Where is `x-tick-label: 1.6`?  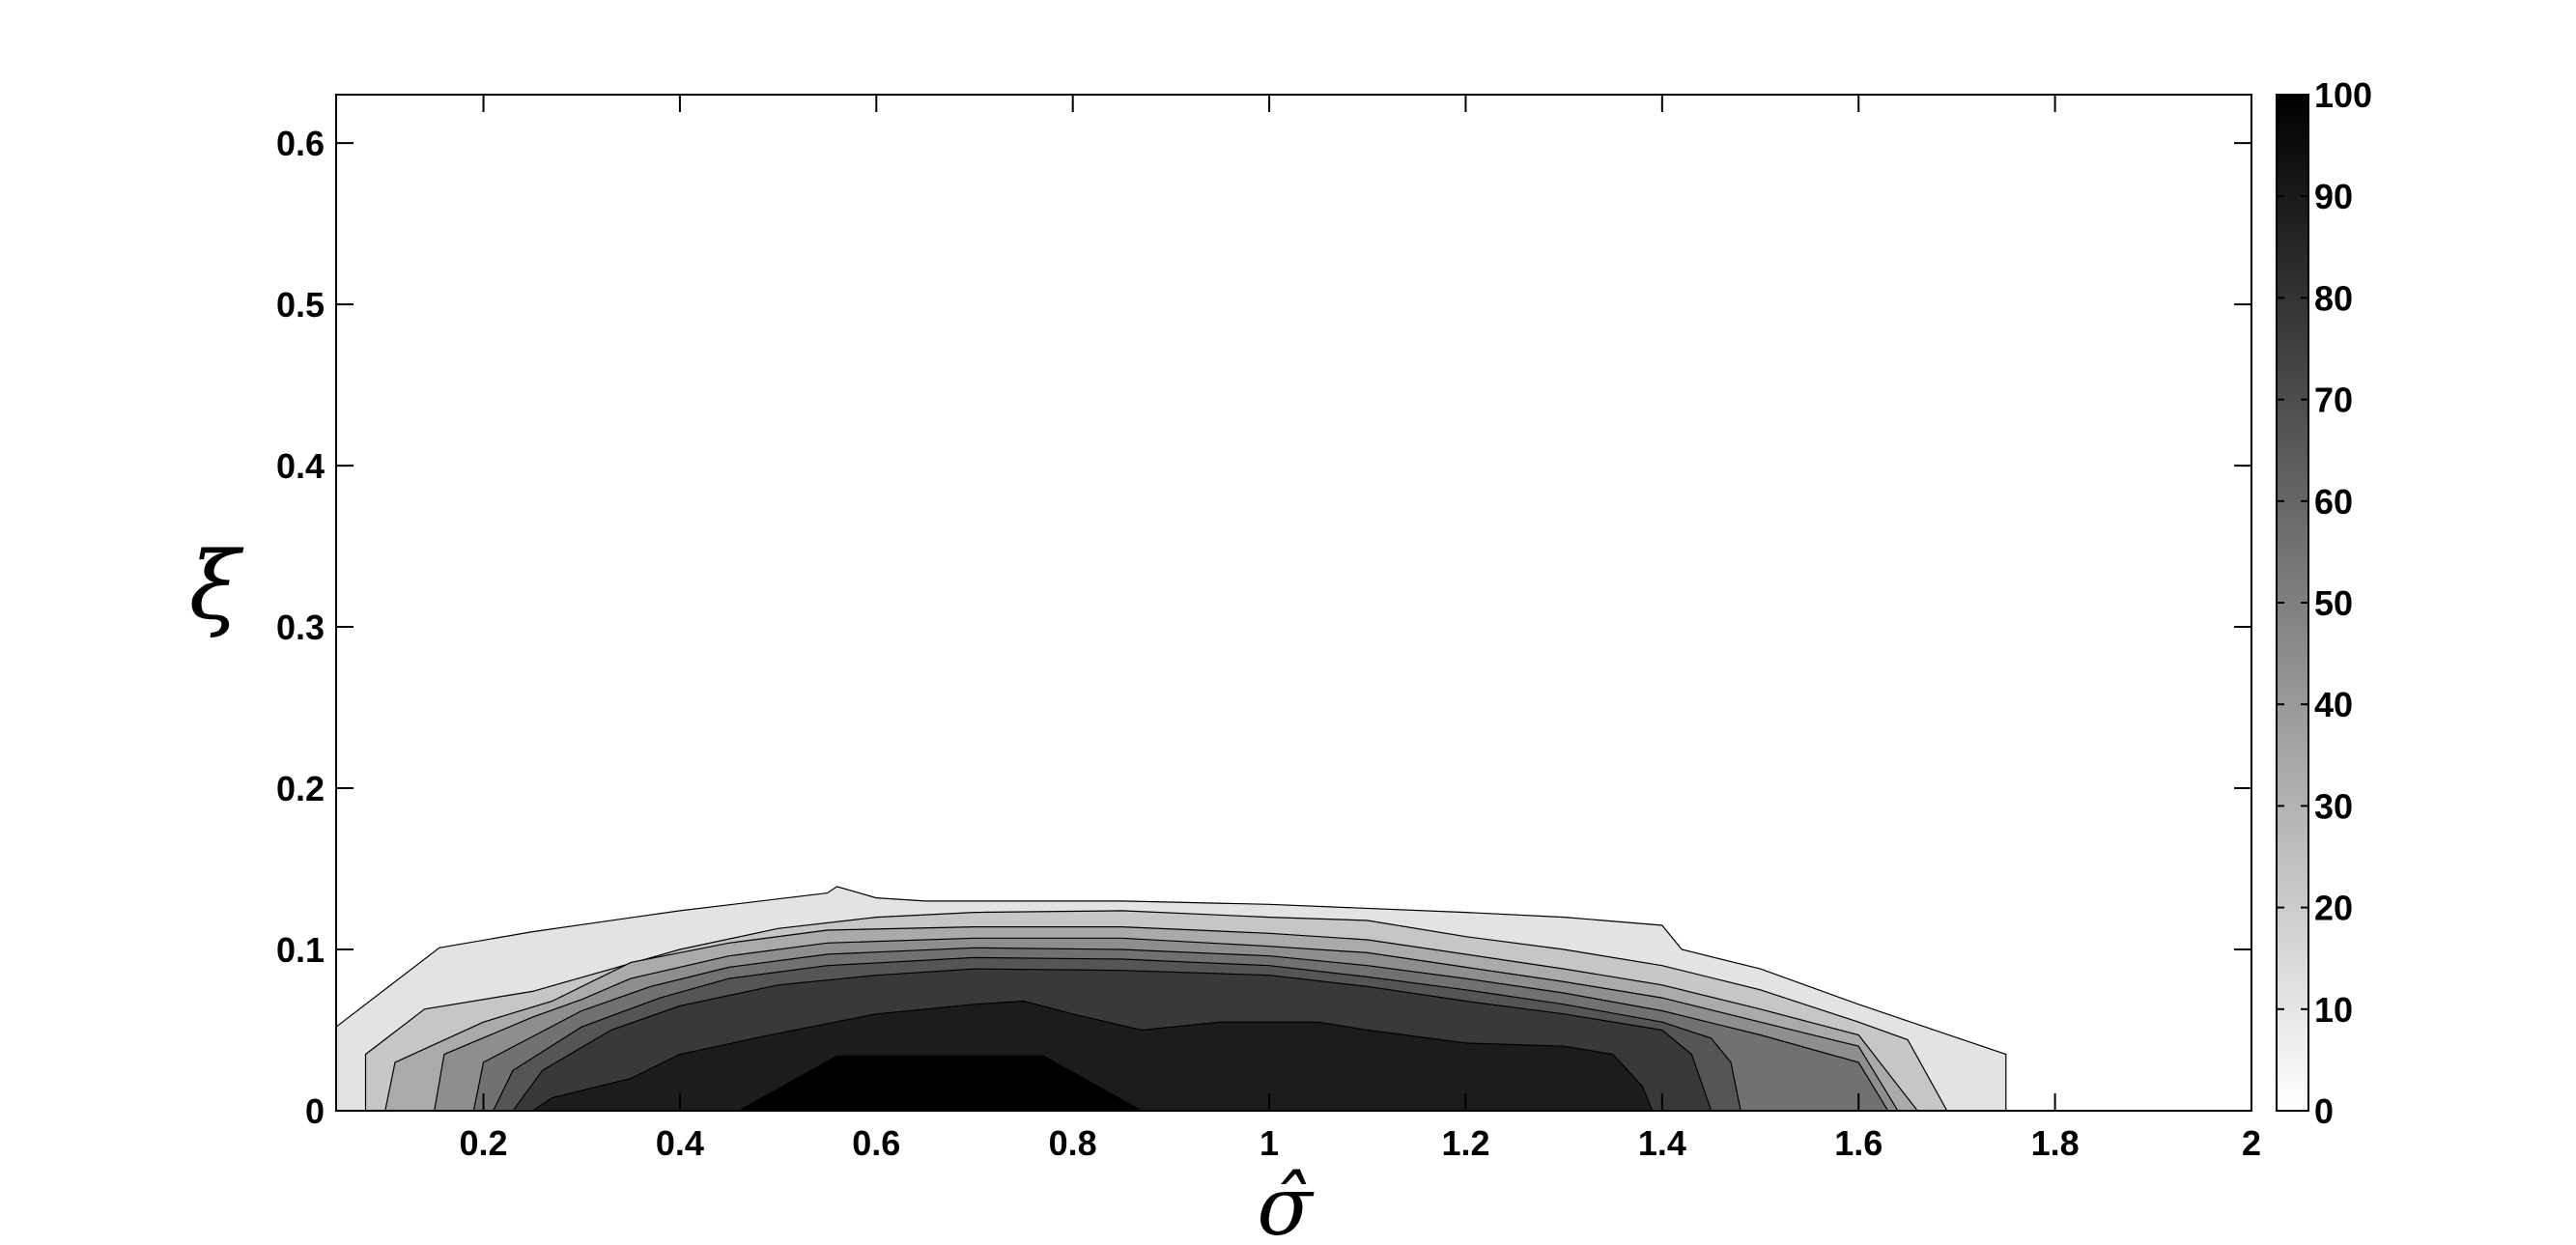 x-tick-label: 1.6 is located at coordinates (1858, 1143).